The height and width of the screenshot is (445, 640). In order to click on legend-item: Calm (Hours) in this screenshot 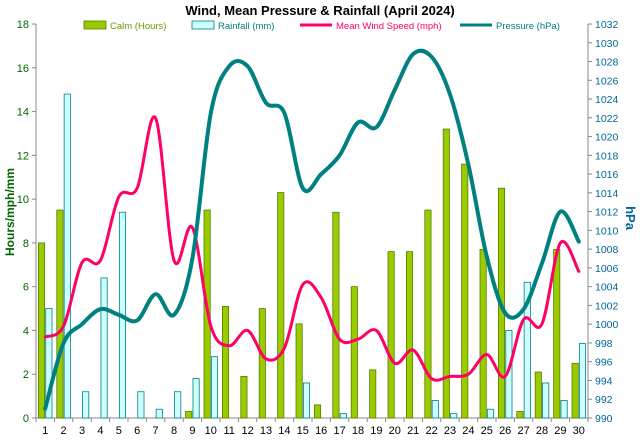, I will do `click(124, 26)`.